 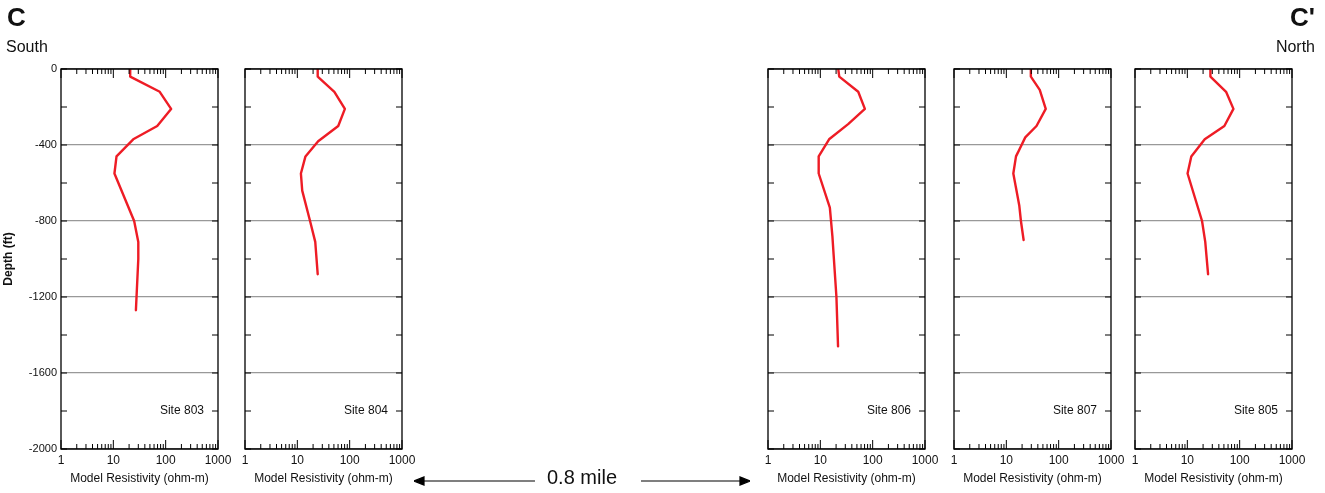 What do you see at coordinates (889, 410) in the screenshot?
I see `annotation: Site 806` at bounding box center [889, 410].